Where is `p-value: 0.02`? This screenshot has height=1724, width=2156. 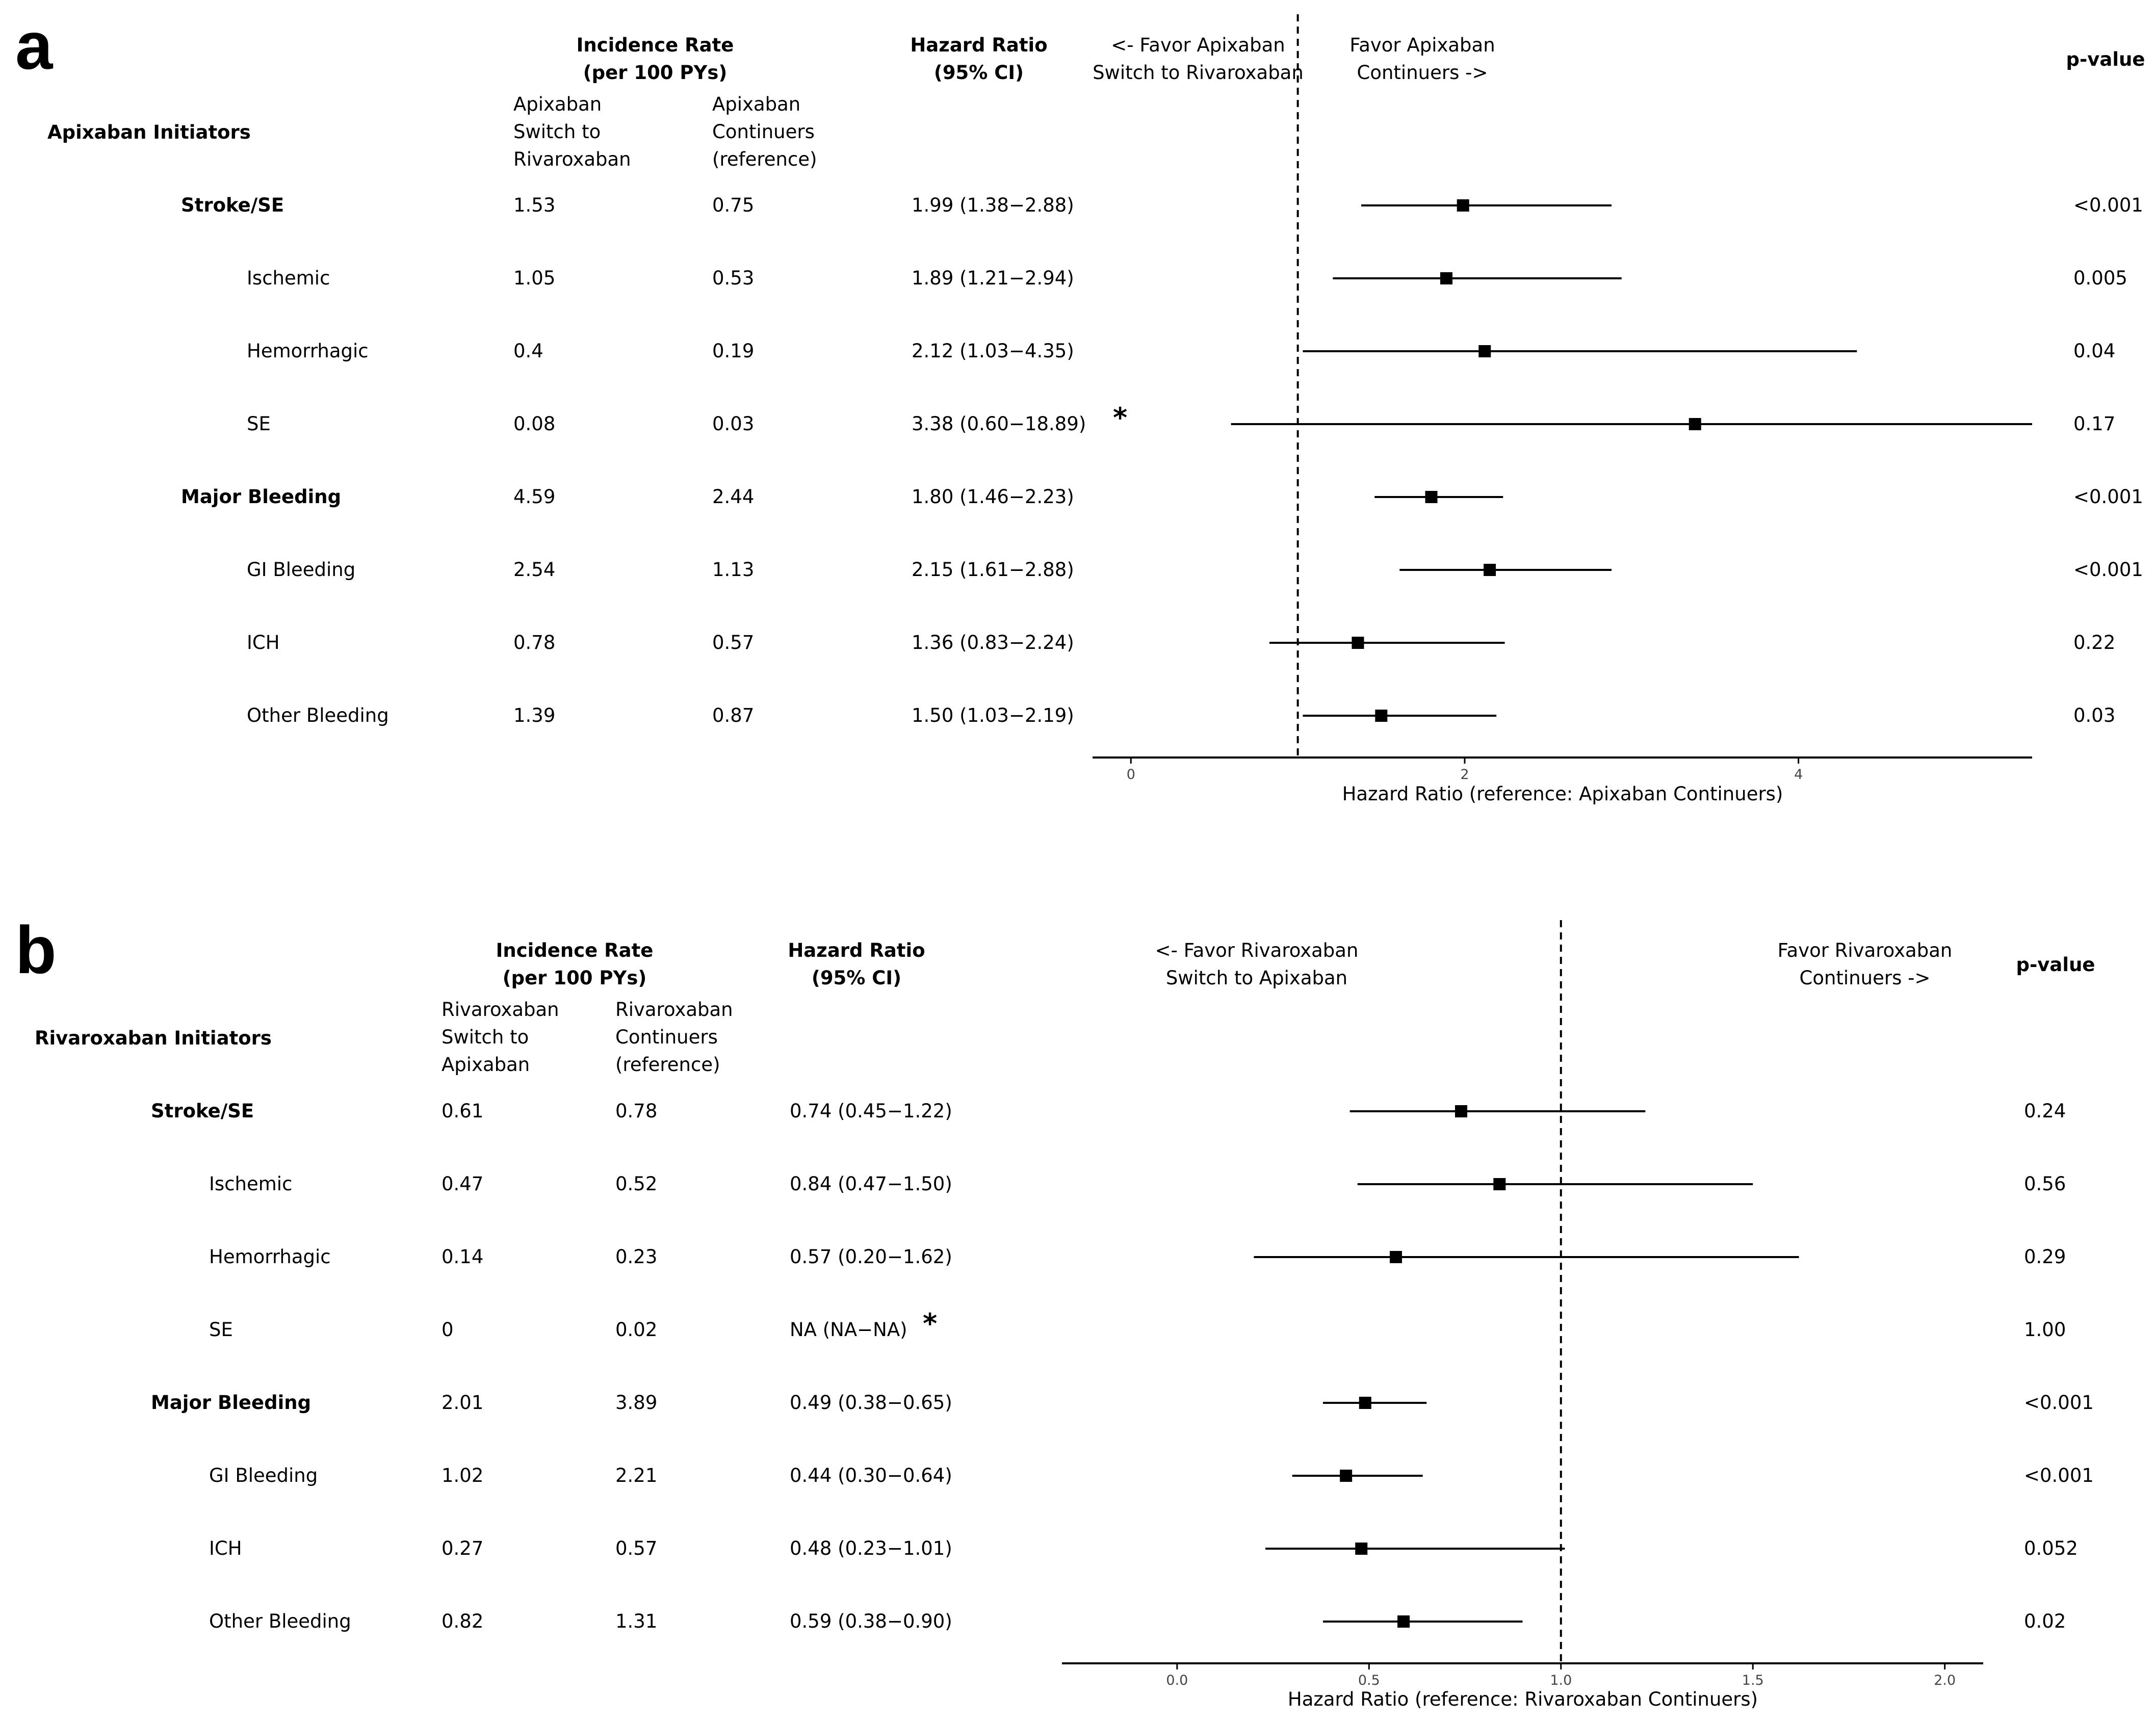
p-value: 0.02 is located at coordinates (2045, 1621).